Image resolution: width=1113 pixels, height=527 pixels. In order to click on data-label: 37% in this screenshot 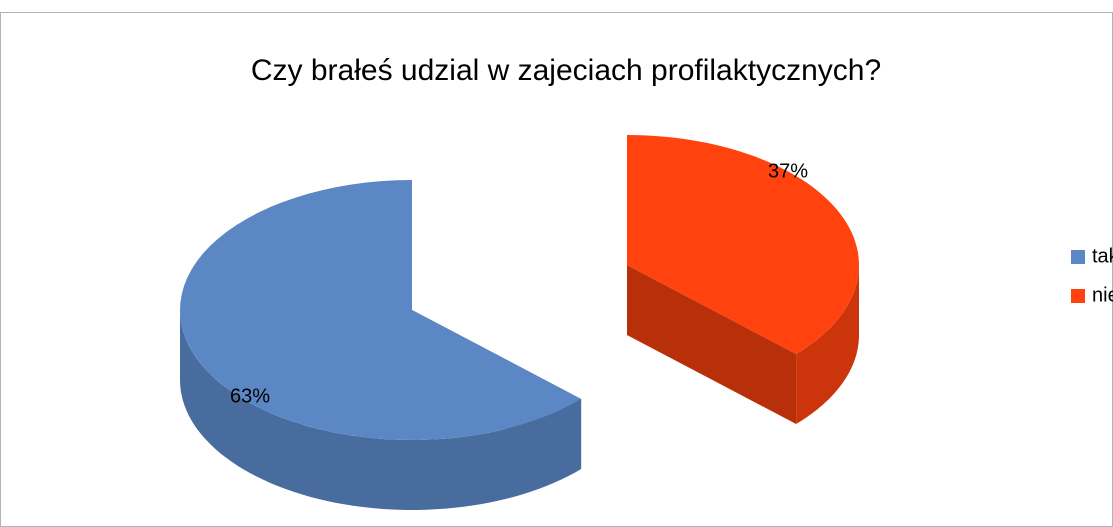, I will do `click(788, 171)`.